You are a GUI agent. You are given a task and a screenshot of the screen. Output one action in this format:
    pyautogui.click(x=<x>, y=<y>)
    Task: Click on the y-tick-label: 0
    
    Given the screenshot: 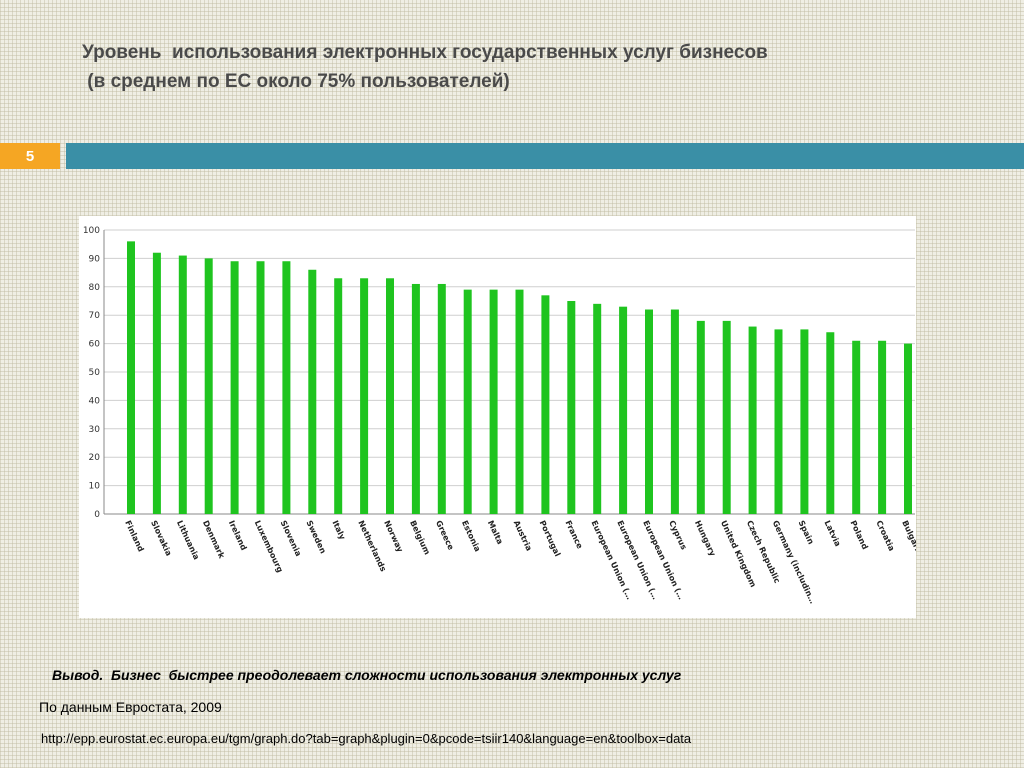 What is the action you would take?
    pyautogui.click(x=97, y=515)
    